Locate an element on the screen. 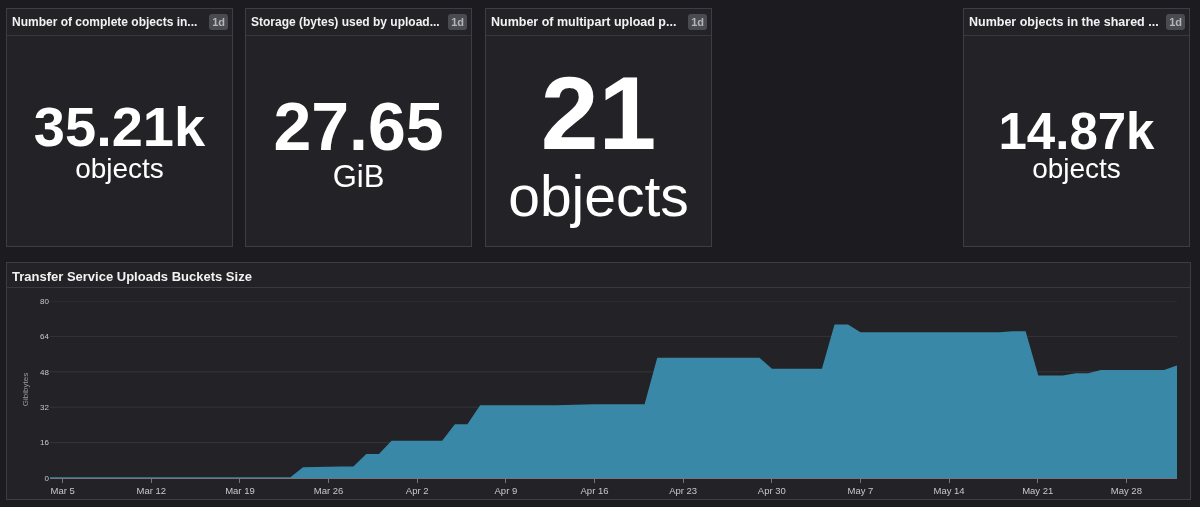 This screenshot has width=1200, height=507. x-tick-label: Apr 23 is located at coordinates (683, 491).